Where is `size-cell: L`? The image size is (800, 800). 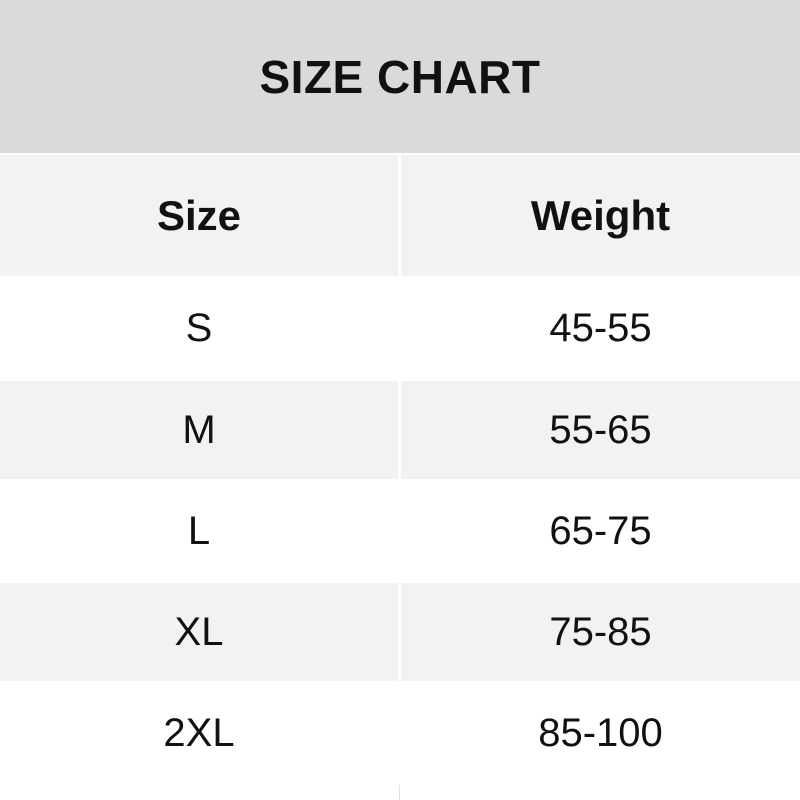 size-cell: L is located at coordinates (199, 530).